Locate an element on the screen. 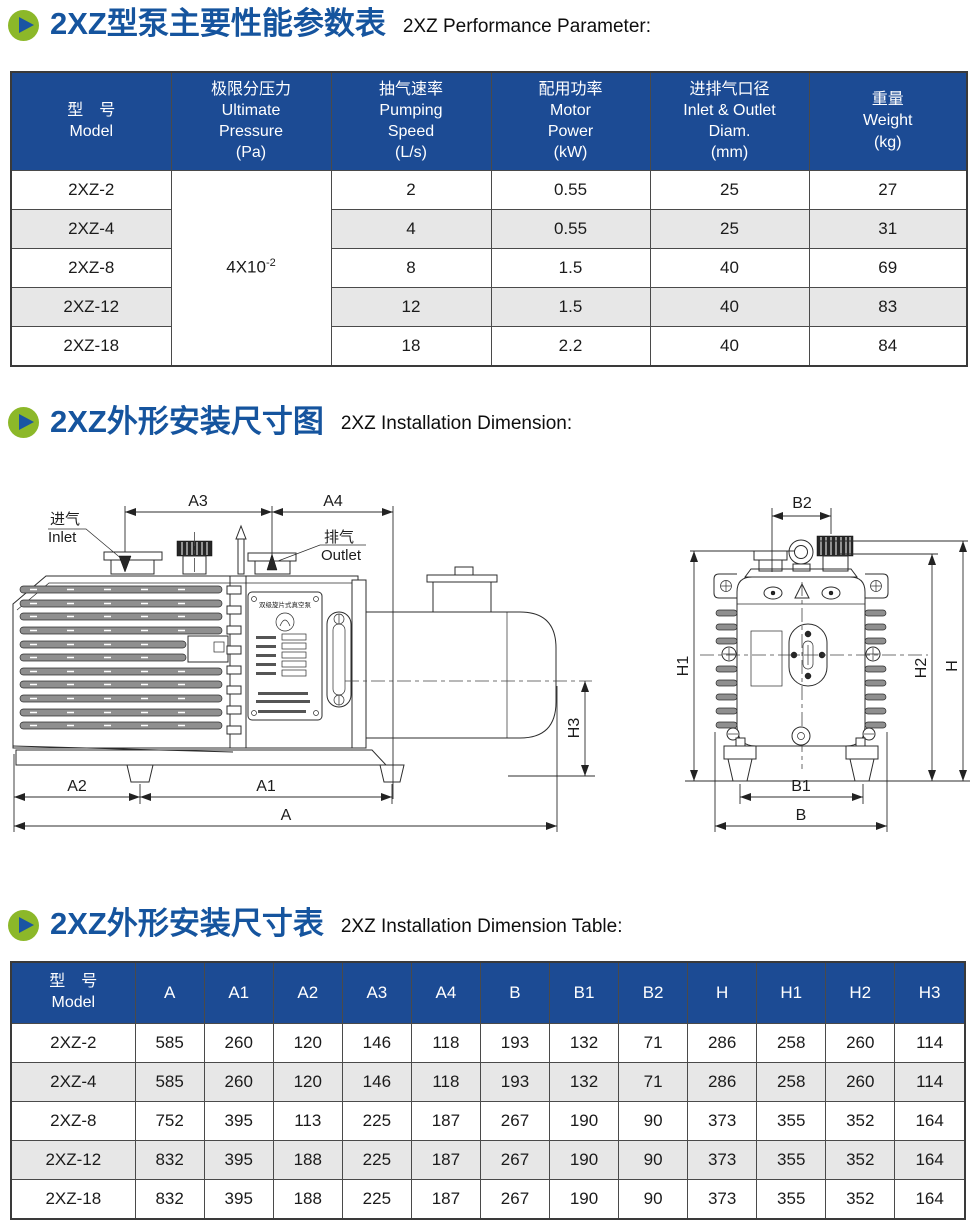  cell: 2XZ-8 is located at coordinates (73, 1120).